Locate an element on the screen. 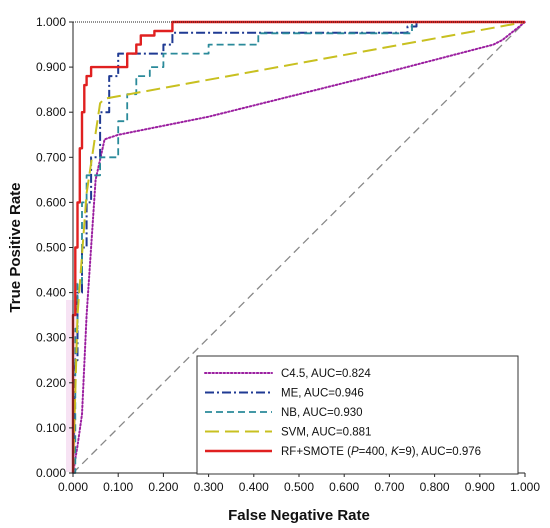 This screenshot has height=528, width=550. legend-box is located at coordinates (357, 415).